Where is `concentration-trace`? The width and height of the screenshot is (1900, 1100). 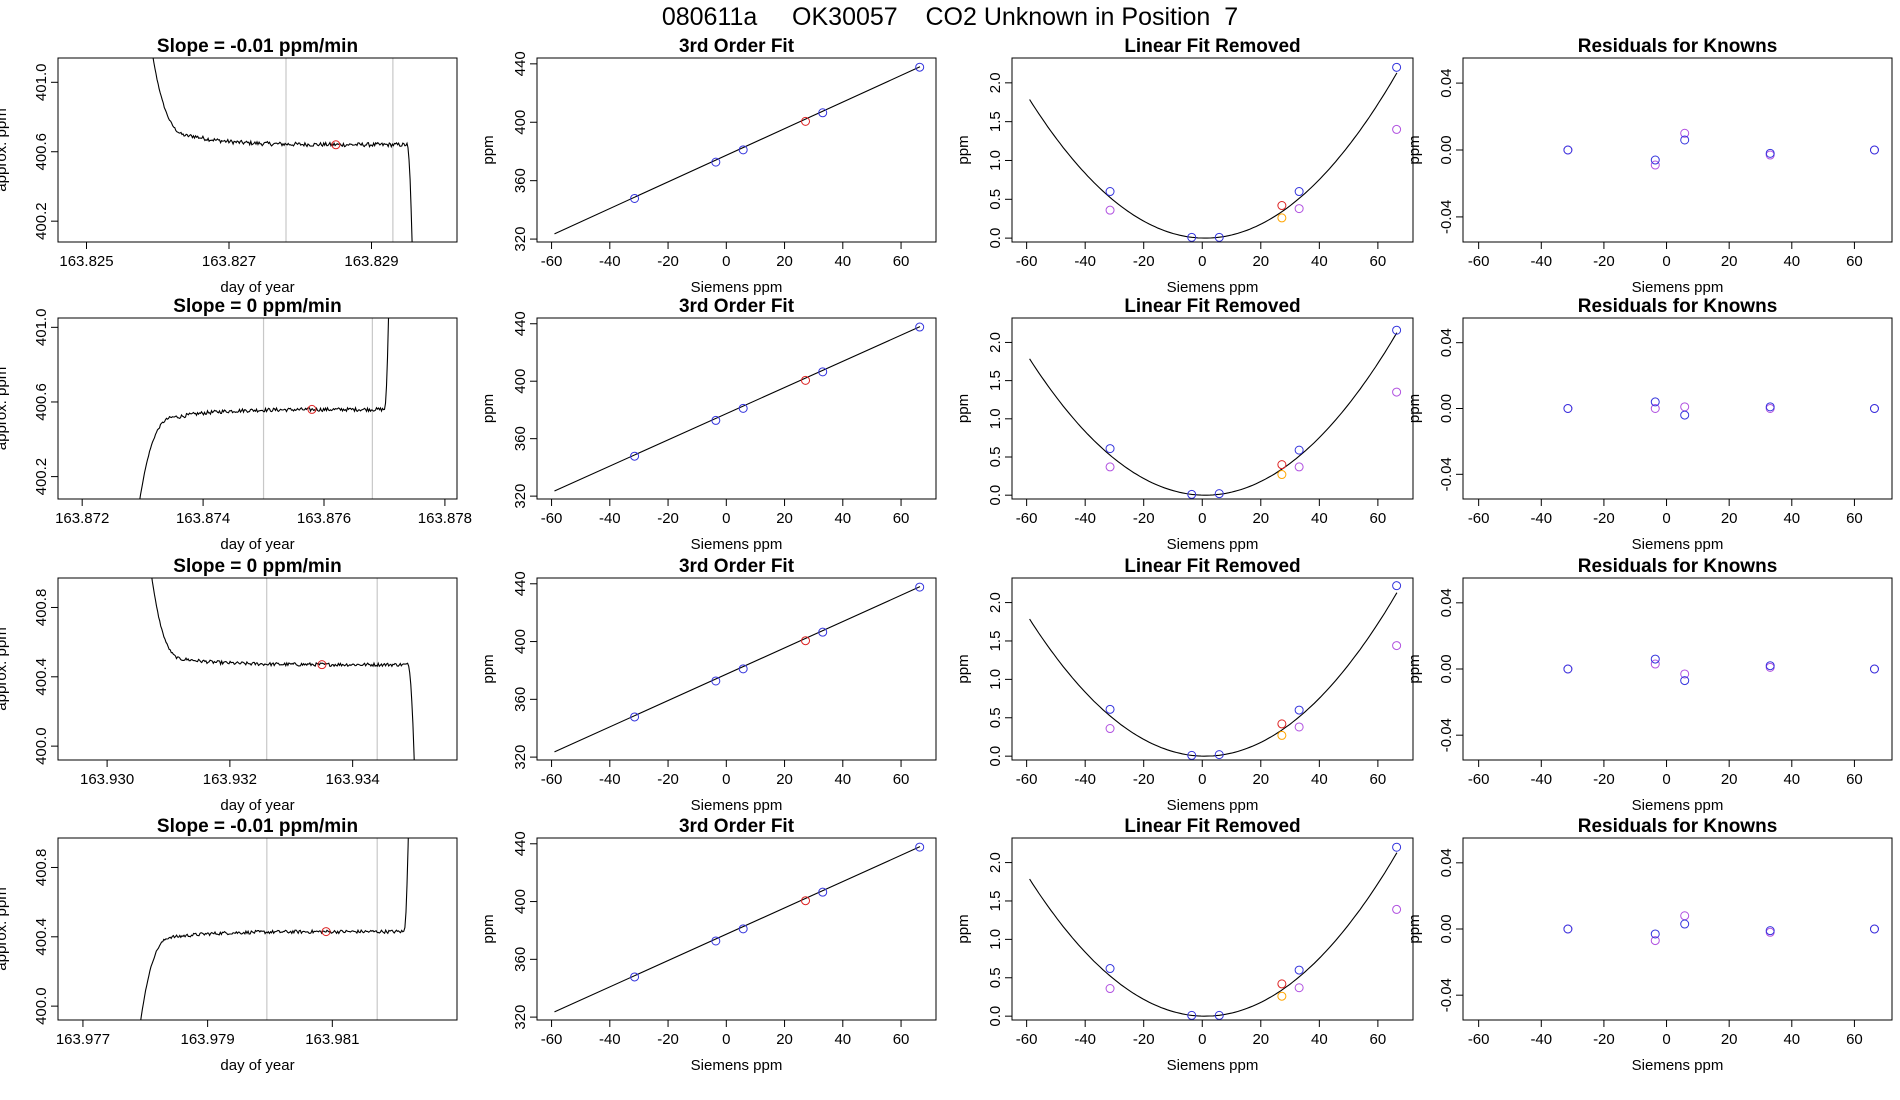
concentration-trace is located at coordinates (282, 150).